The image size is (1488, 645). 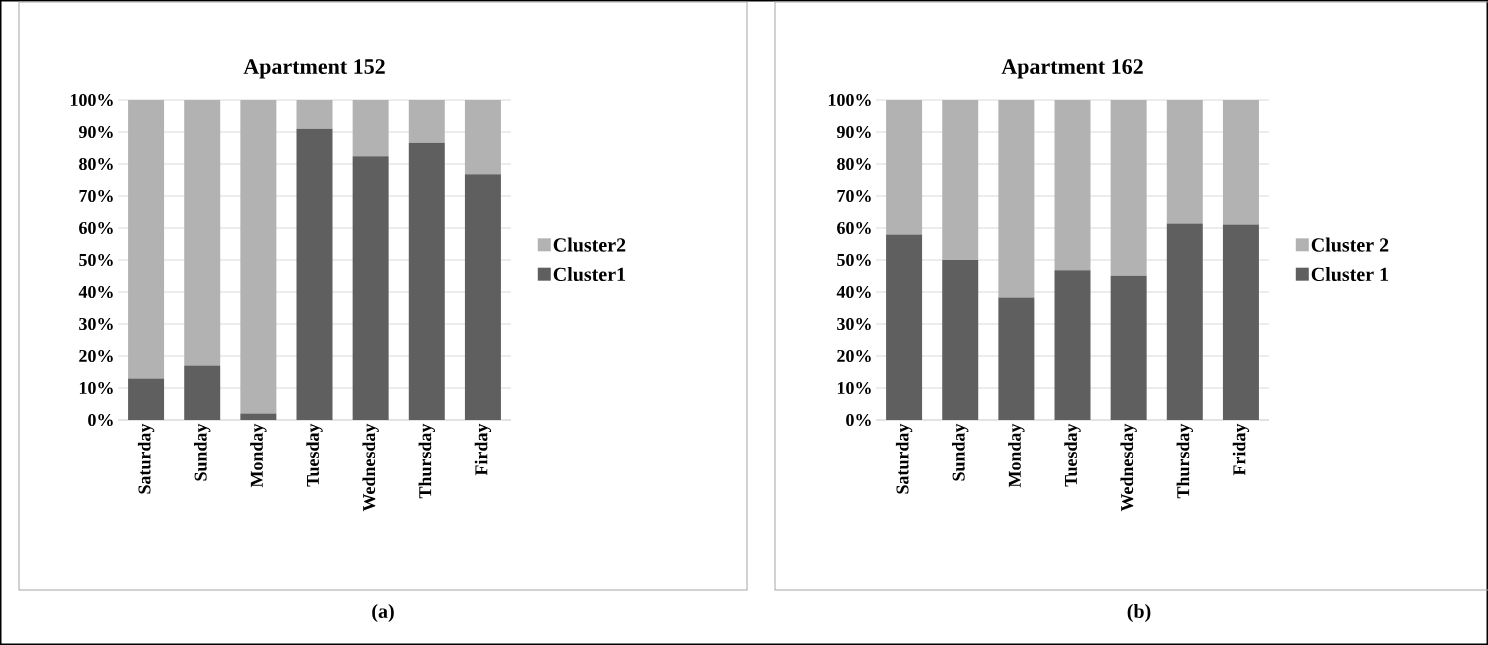 I want to click on legend-label: Cluster2, so click(x=589, y=244).